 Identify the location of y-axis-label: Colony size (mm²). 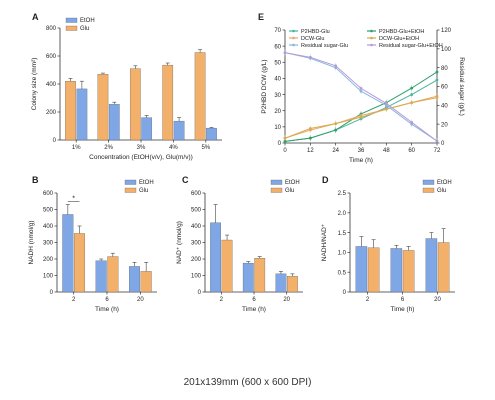
(34, 84).